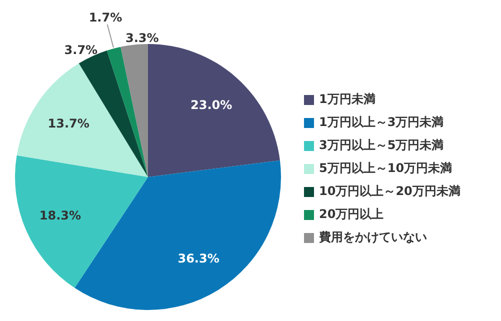 This screenshot has height=321, width=501. Describe the element at coordinates (81, 49) in the screenshot. I see `data-label: 3.7%` at that location.